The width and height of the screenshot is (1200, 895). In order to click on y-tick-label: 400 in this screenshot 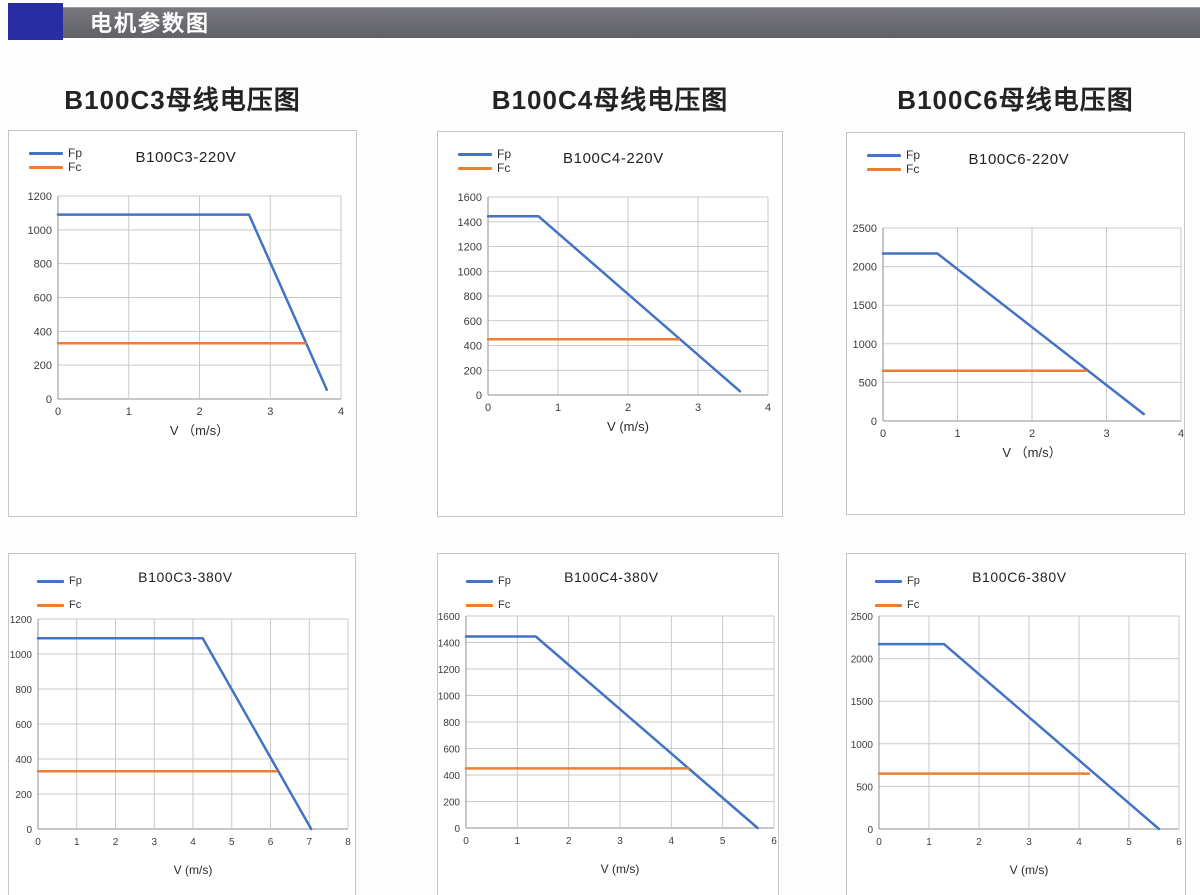, I will do `click(451, 776)`.